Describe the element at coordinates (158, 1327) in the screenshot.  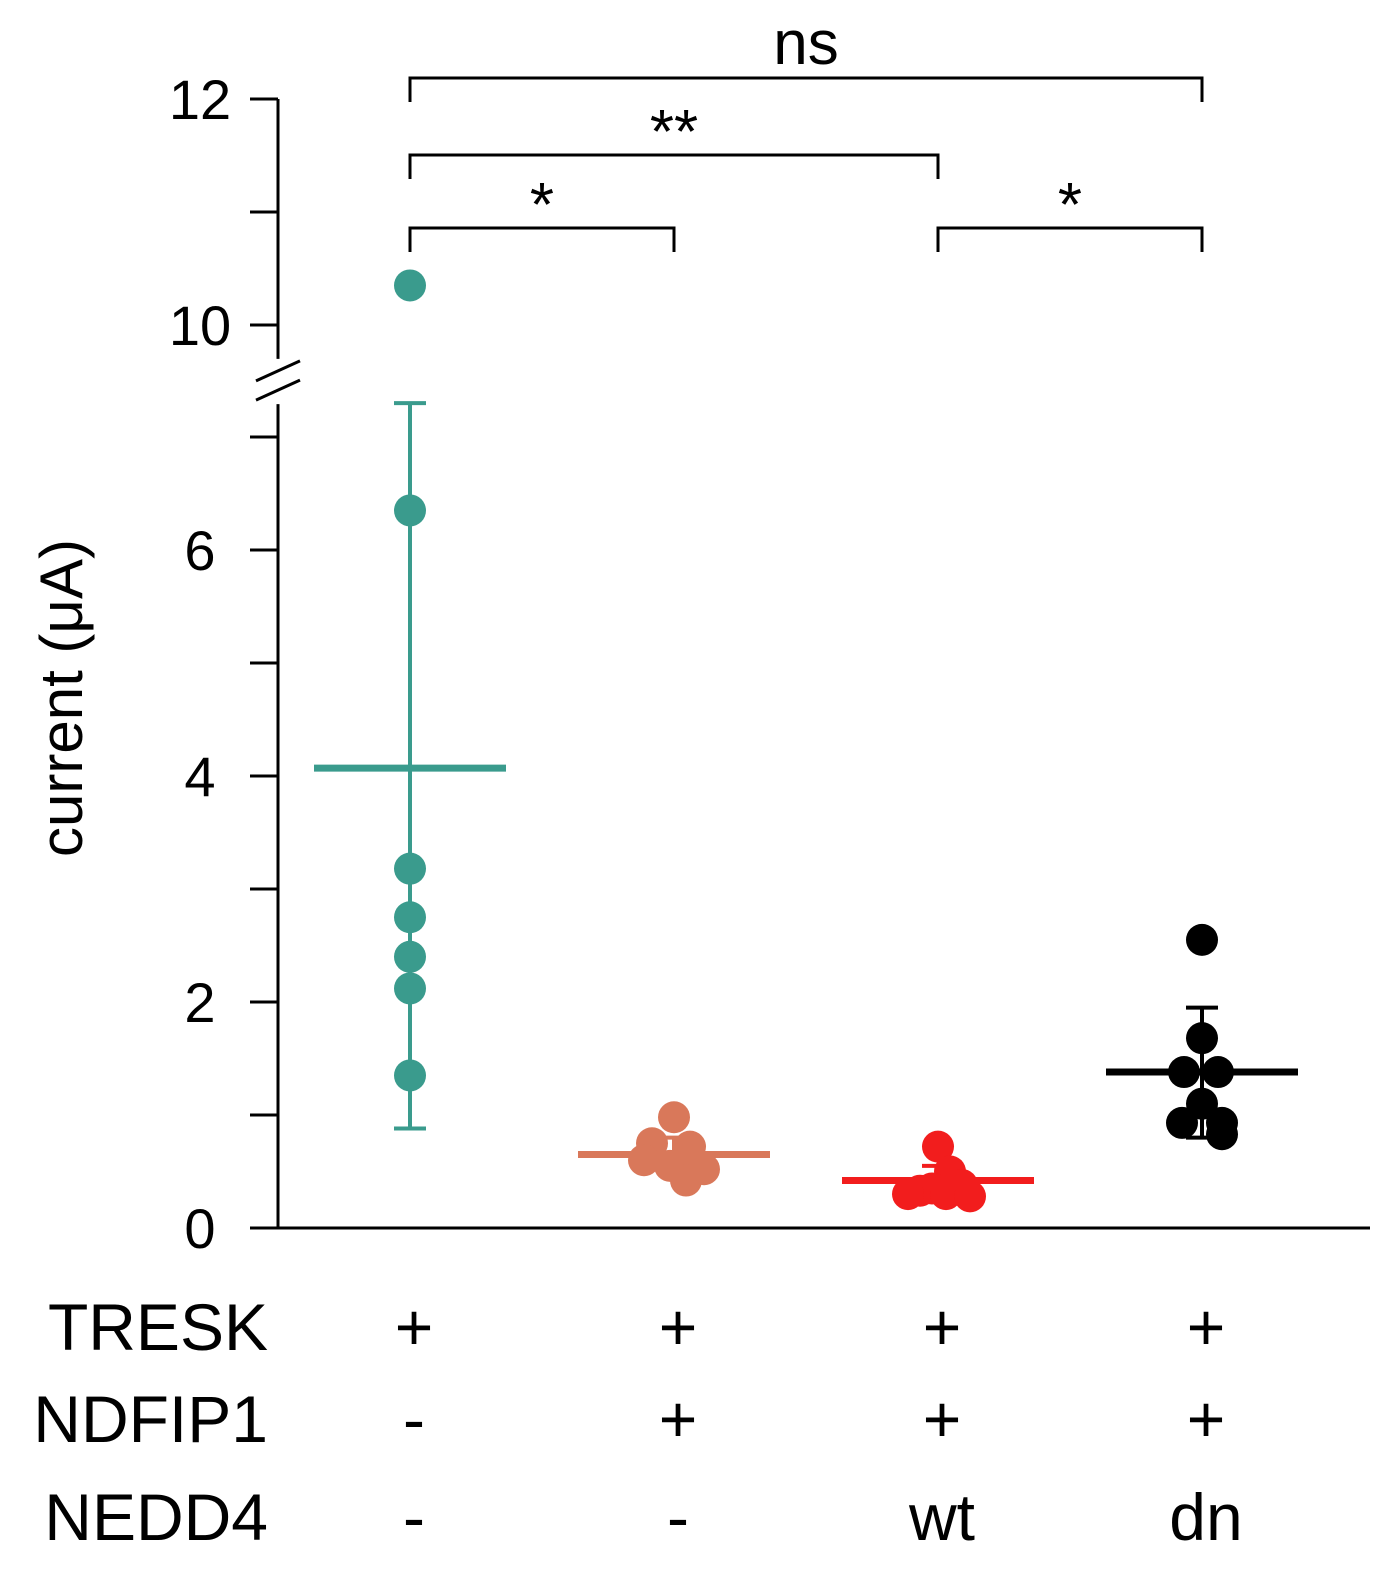
I see `condition-label: TRESK` at that location.